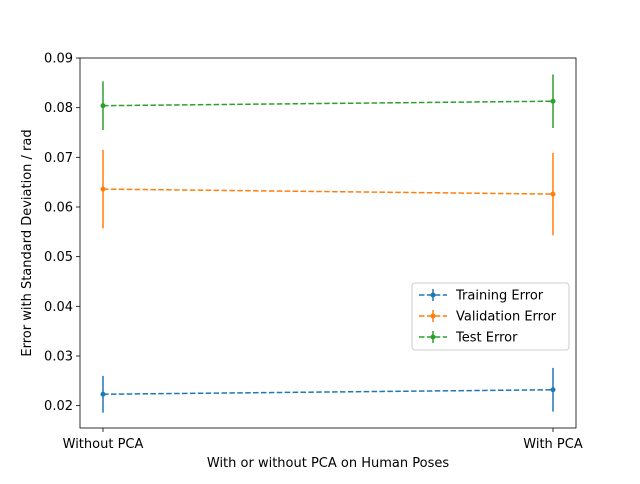  Describe the element at coordinates (58, 158) in the screenshot. I see `y-tick-label: 0.07` at that location.